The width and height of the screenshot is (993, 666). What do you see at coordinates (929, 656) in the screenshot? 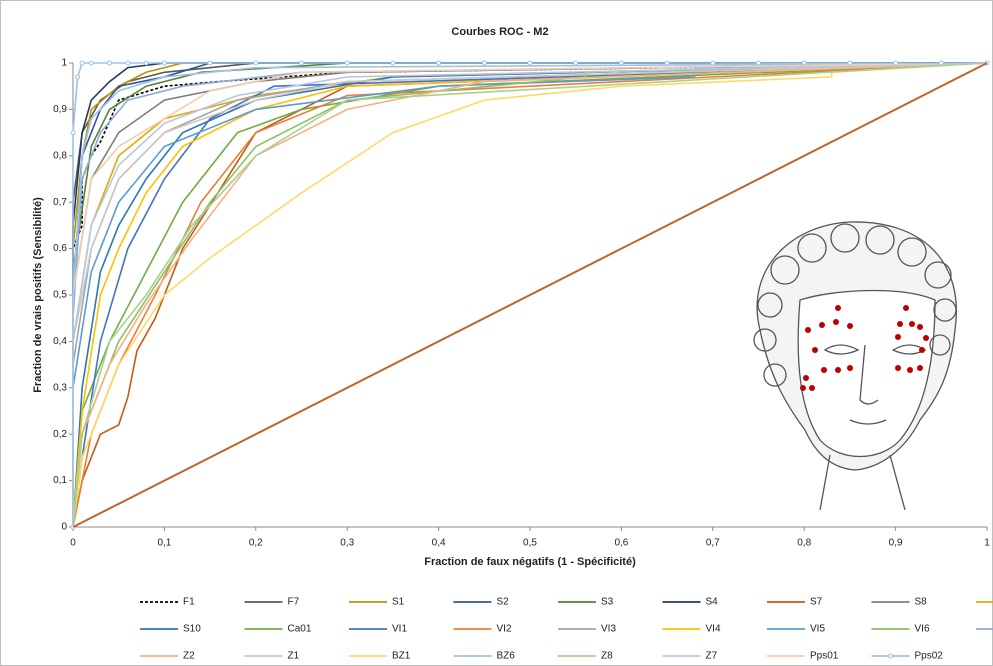
I see `legend-label: Pps02` at bounding box center [929, 656].